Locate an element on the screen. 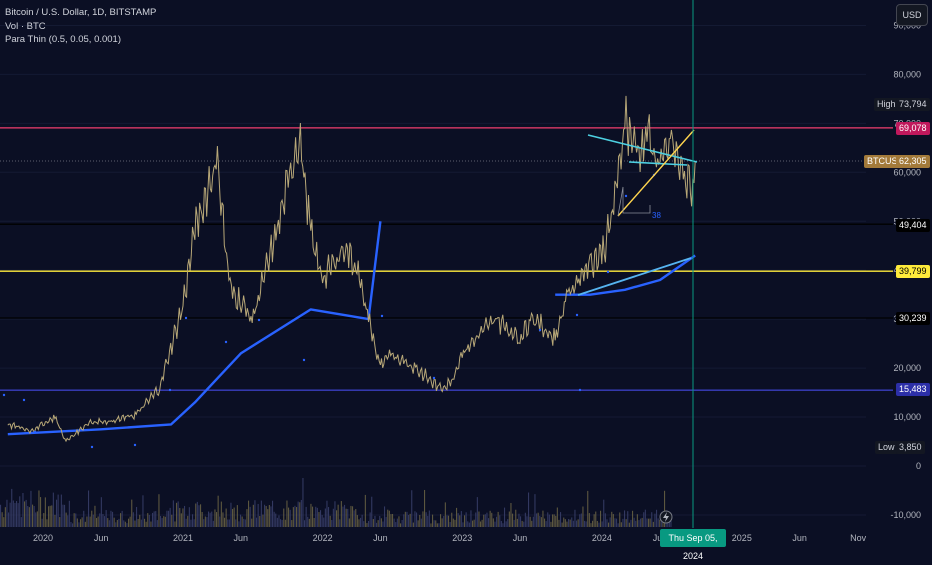 Image resolution: width=932 pixels, height=565 pixels. x-tick-label: 2020 is located at coordinates (43, 538).